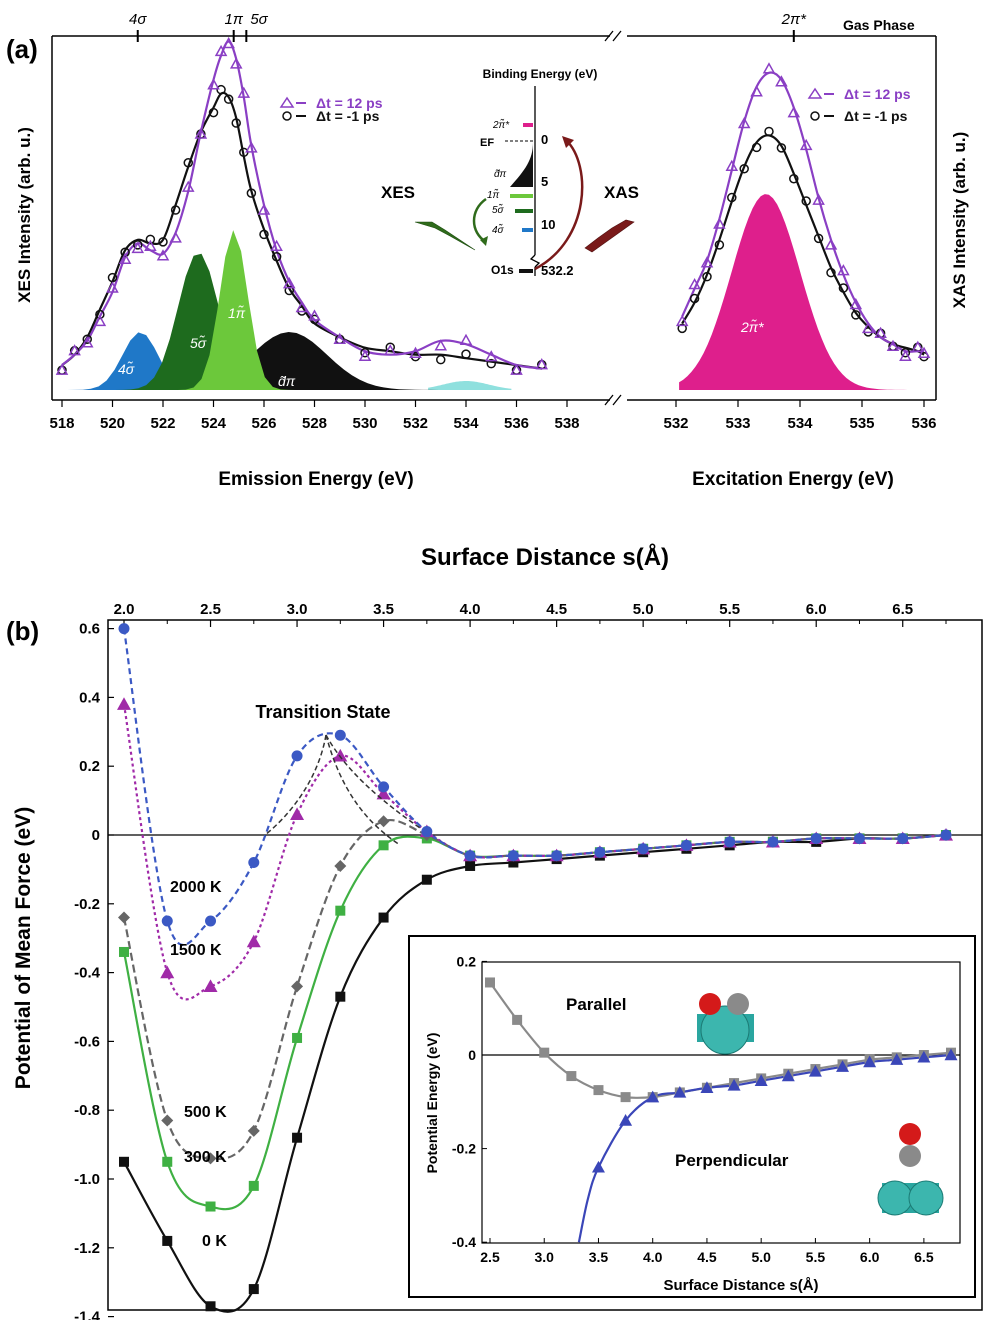  What do you see at coordinates (464, 1149) in the screenshot?
I see `inset-y-tick-label: -0.2` at bounding box center [464, 1149].